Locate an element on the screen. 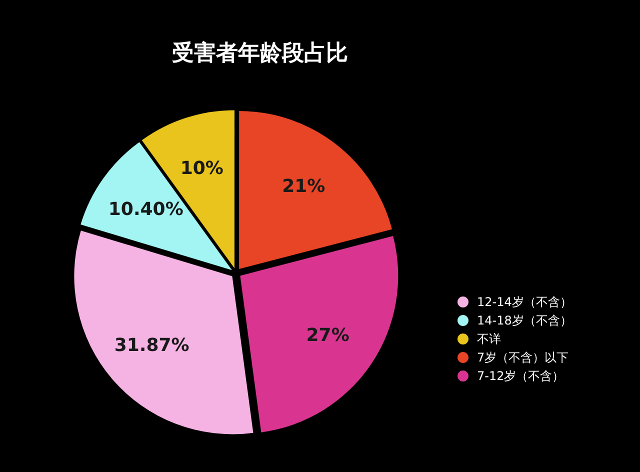 The width and height of the screenshot is (640, 472). legend-label: 14-18岁（不含） is located at coordinates (524, 321).